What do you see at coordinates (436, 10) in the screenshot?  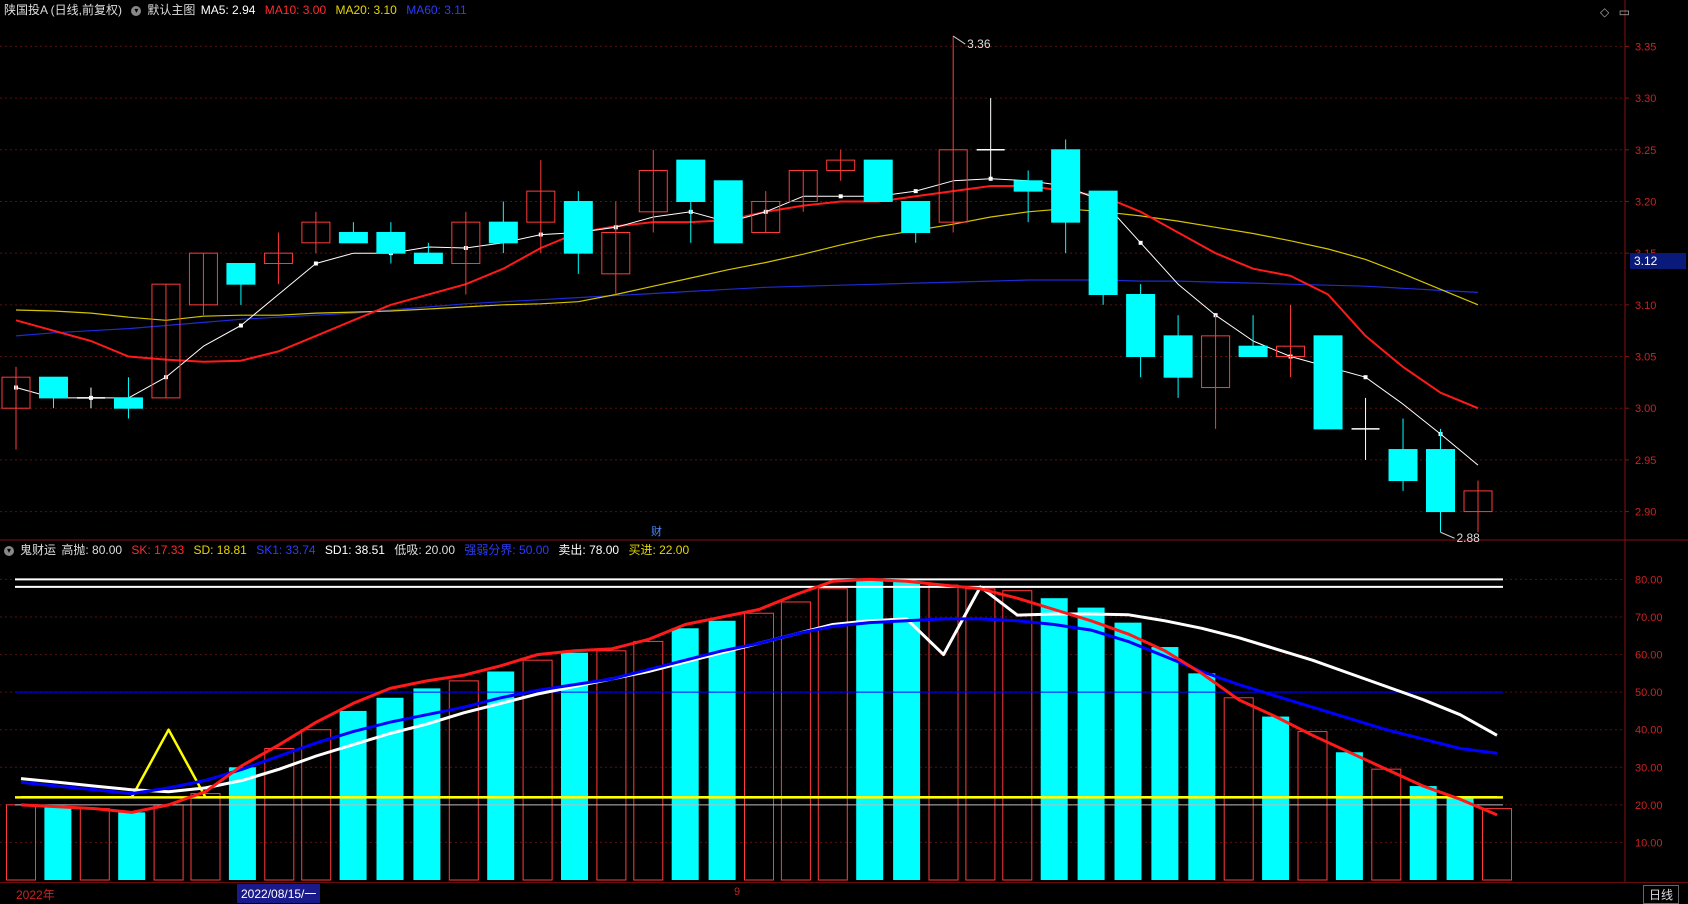 I see `ma60-value: MA60: 3.11` at bounding box center [436, 10].